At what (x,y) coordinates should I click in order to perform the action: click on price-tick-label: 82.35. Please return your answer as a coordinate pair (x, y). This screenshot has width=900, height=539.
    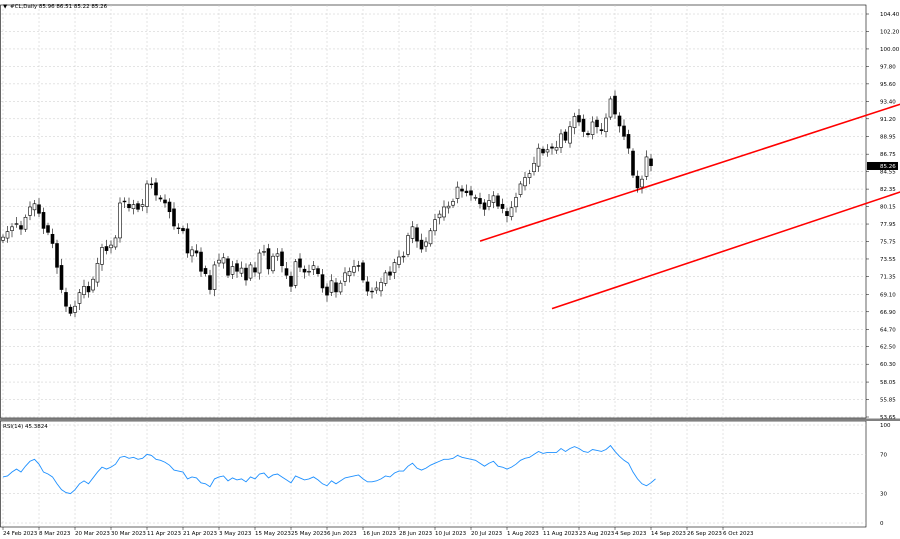
    Looking at the image, I should click on (888, 190).